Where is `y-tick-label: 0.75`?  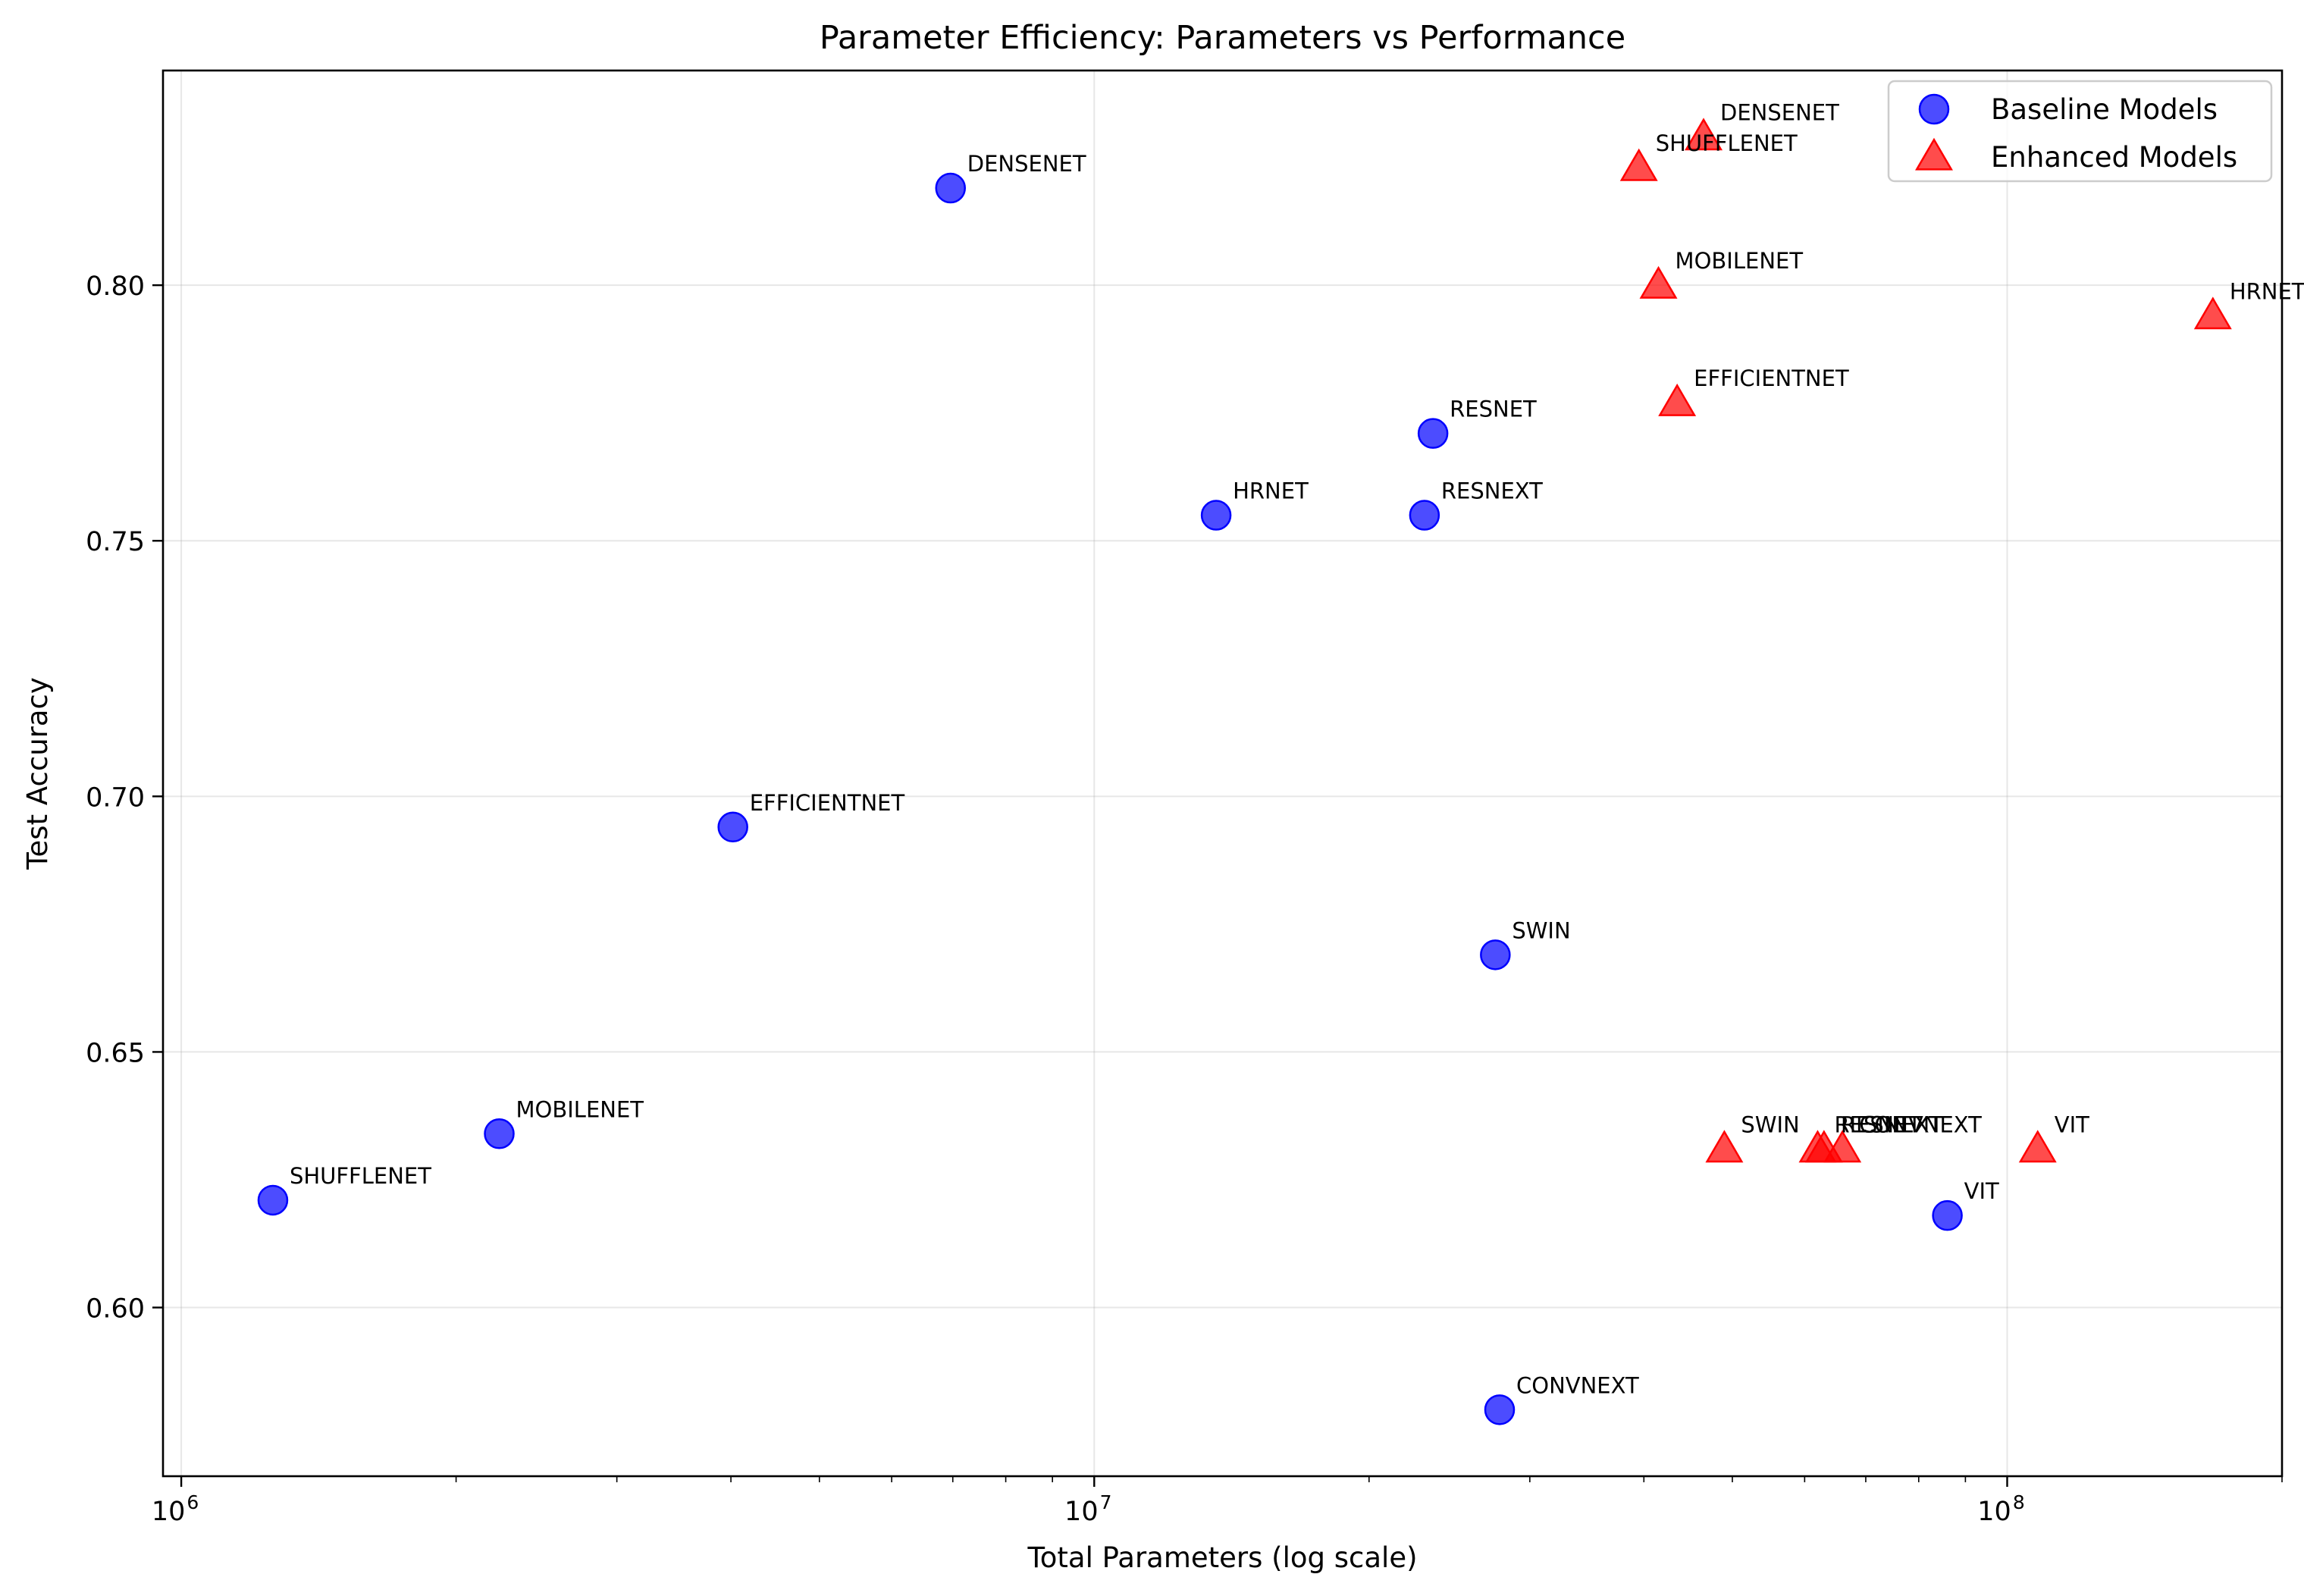
y-tick-label: 0.75 is located at coordinates (115, 542).